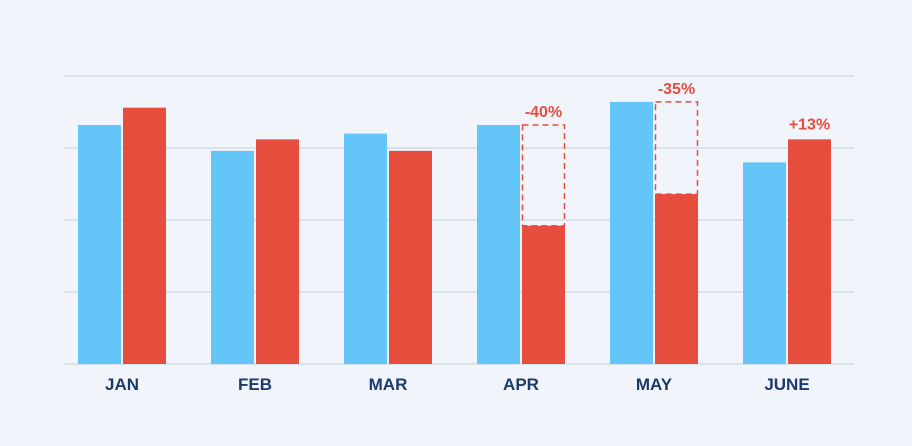 The image size is (912, 446). Describe the element at coordinates (654, 384) in the screenshot. I see `x-tick-label: MAY` at that location.